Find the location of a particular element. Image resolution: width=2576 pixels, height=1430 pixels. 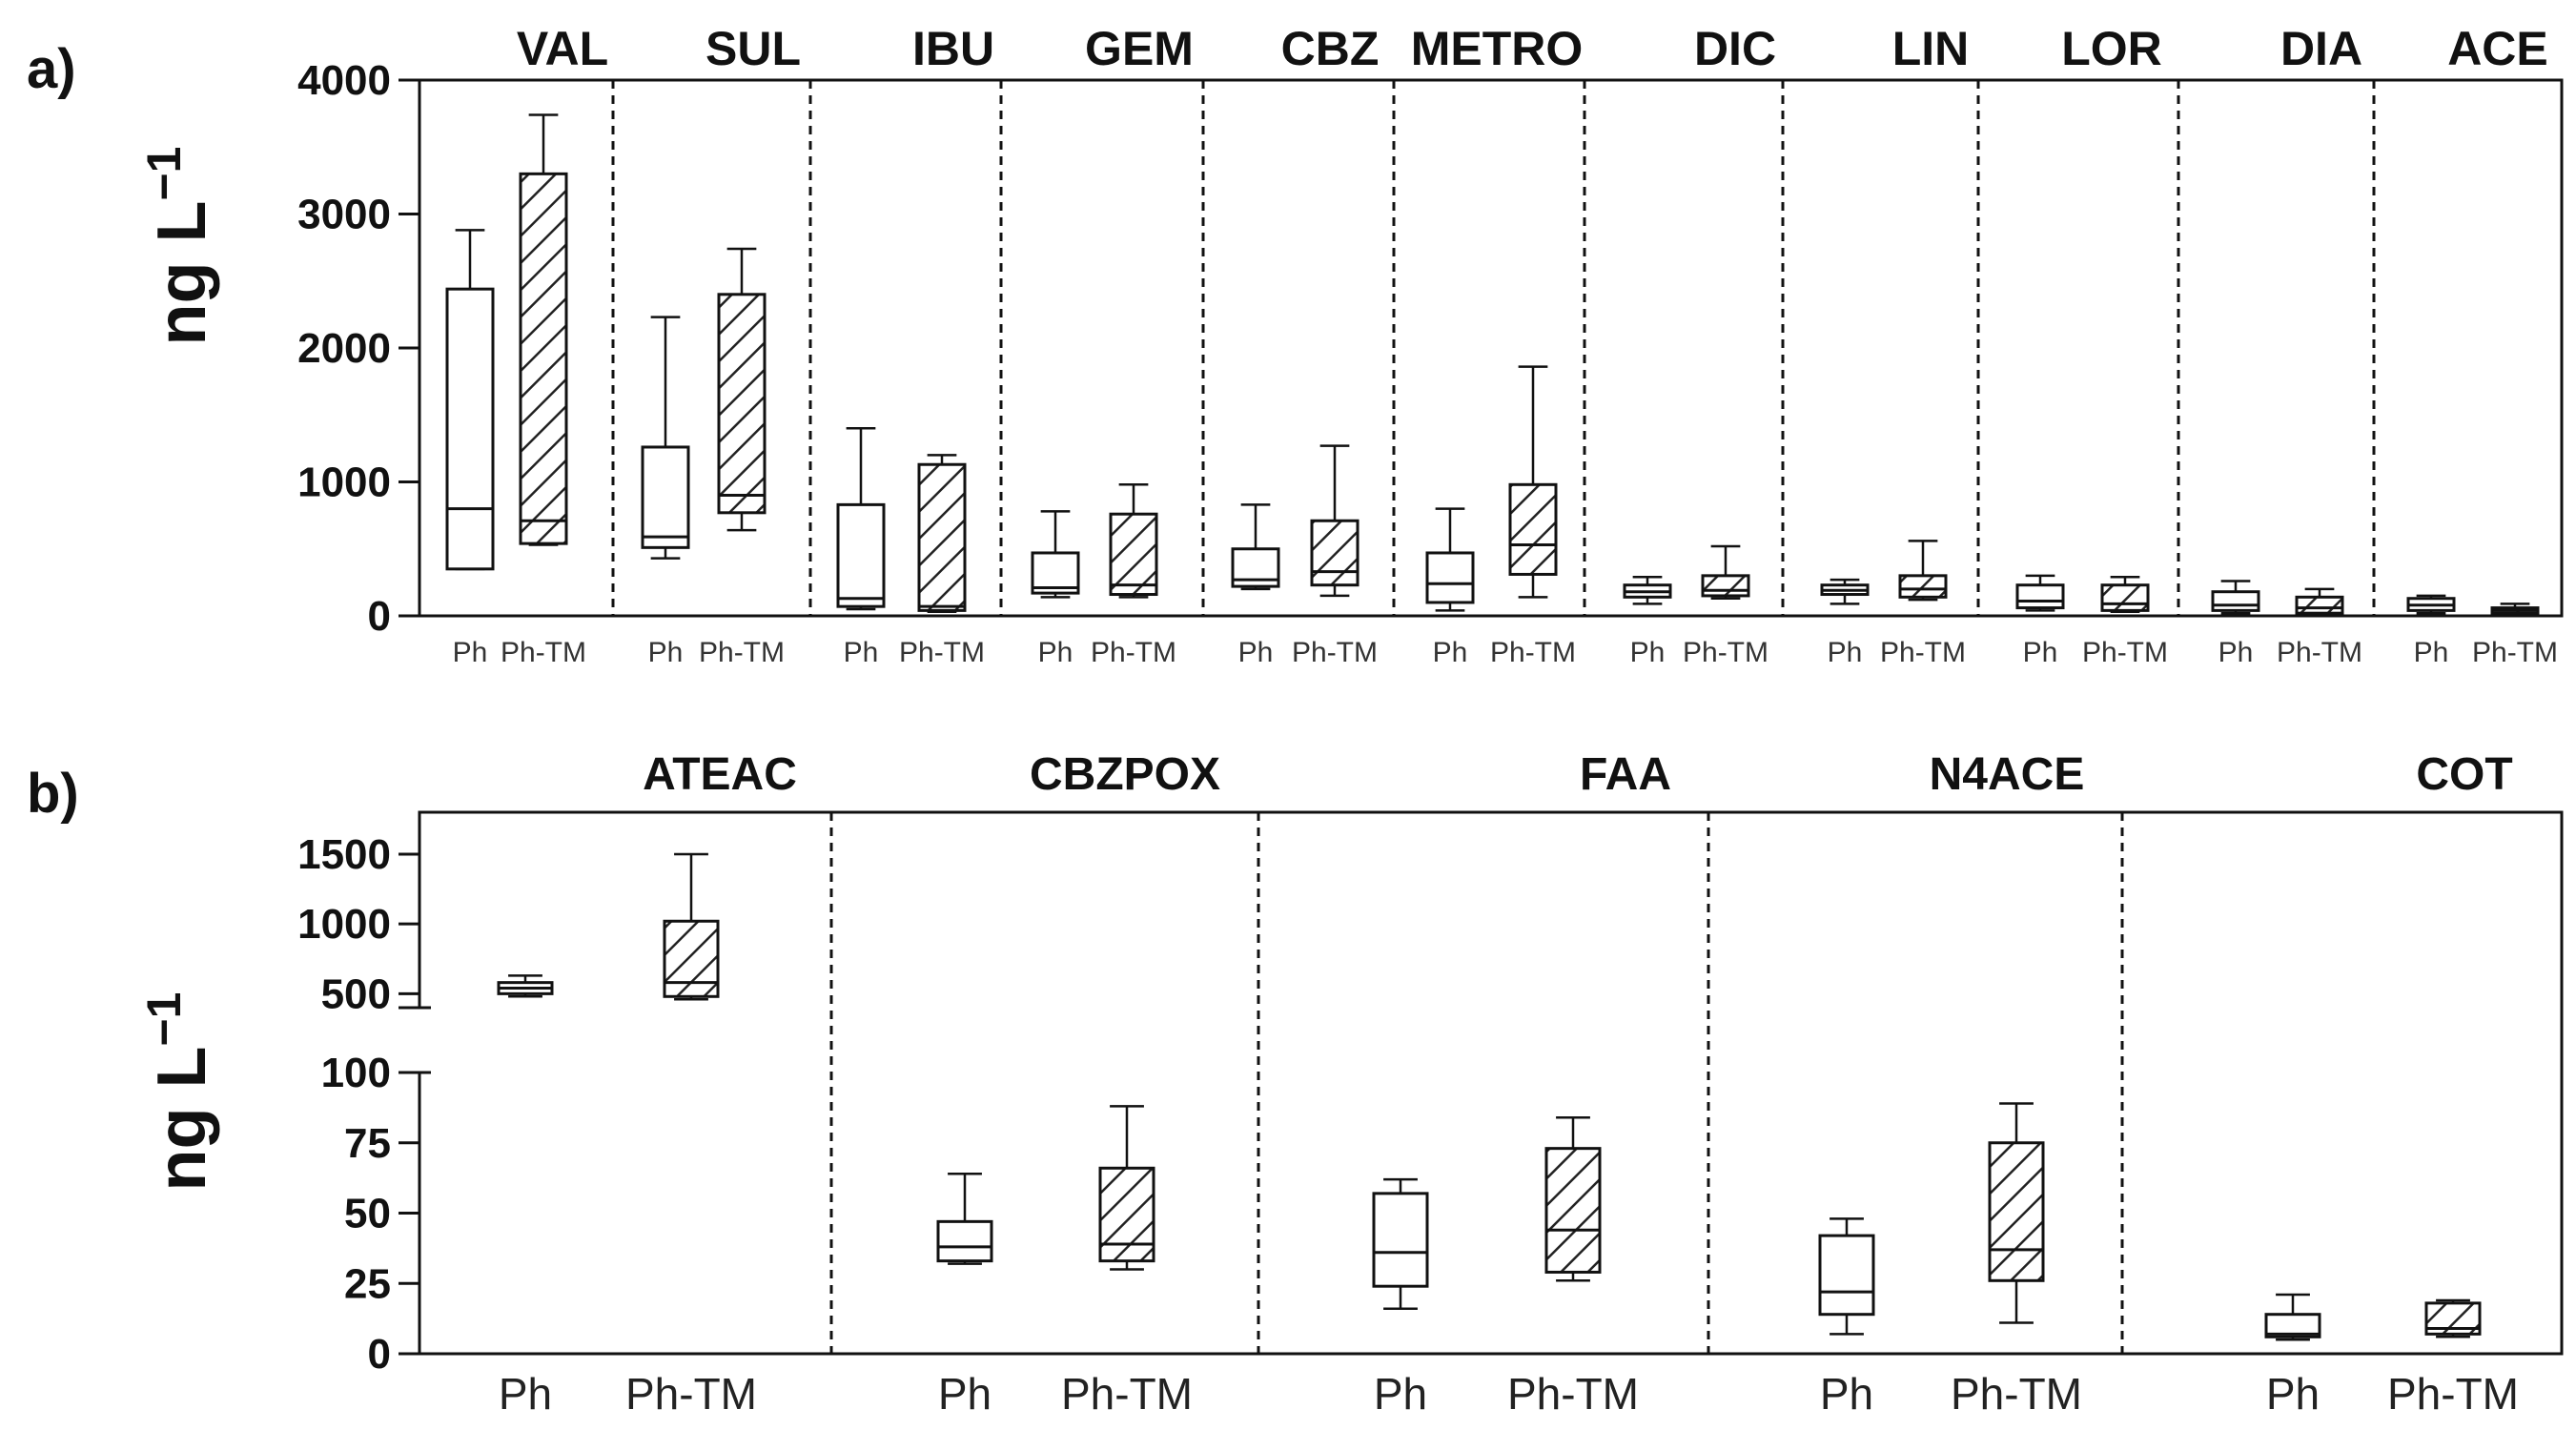

panel-b-group-title: N4ACE is located at coordinates (2008, 774).